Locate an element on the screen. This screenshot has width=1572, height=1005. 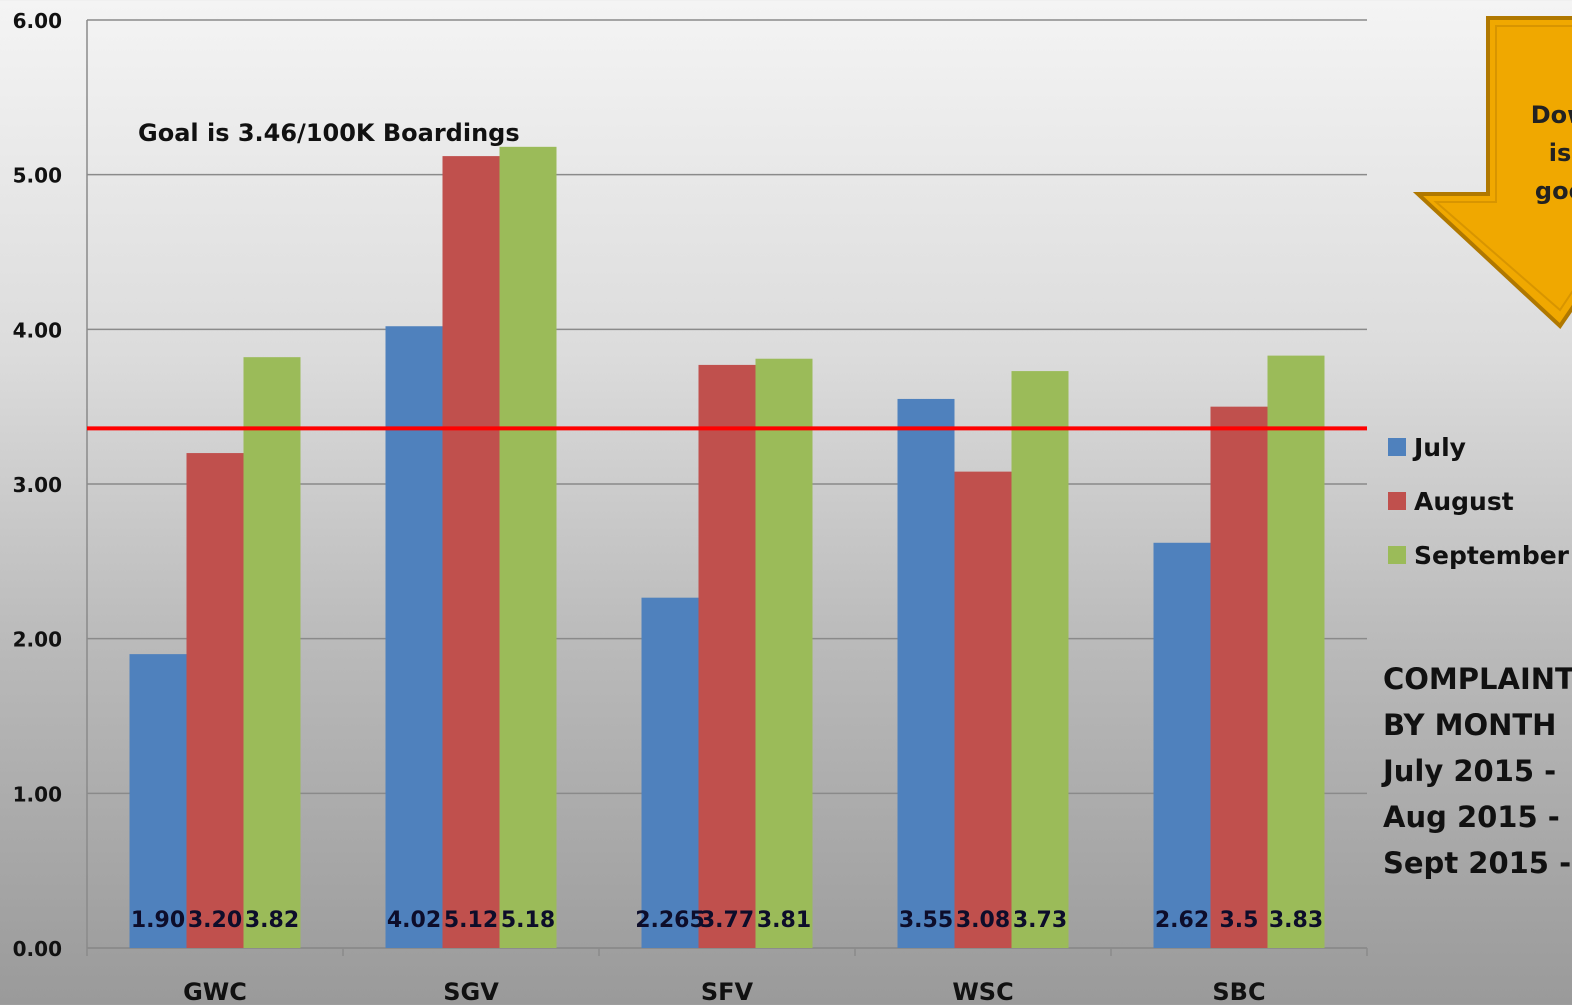
bar-july-gwc is located at coordinates (158, 801).